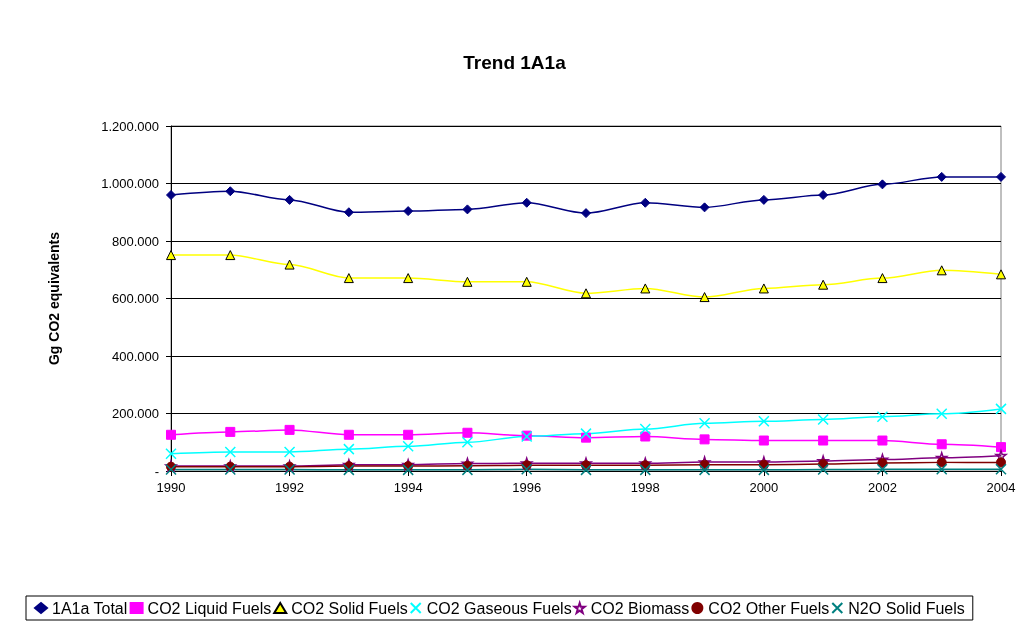 The width and height of the screenshot is (1029, 632). I want to click on y-axis-title: Gg CO2 equivalents, so click(54, 298).